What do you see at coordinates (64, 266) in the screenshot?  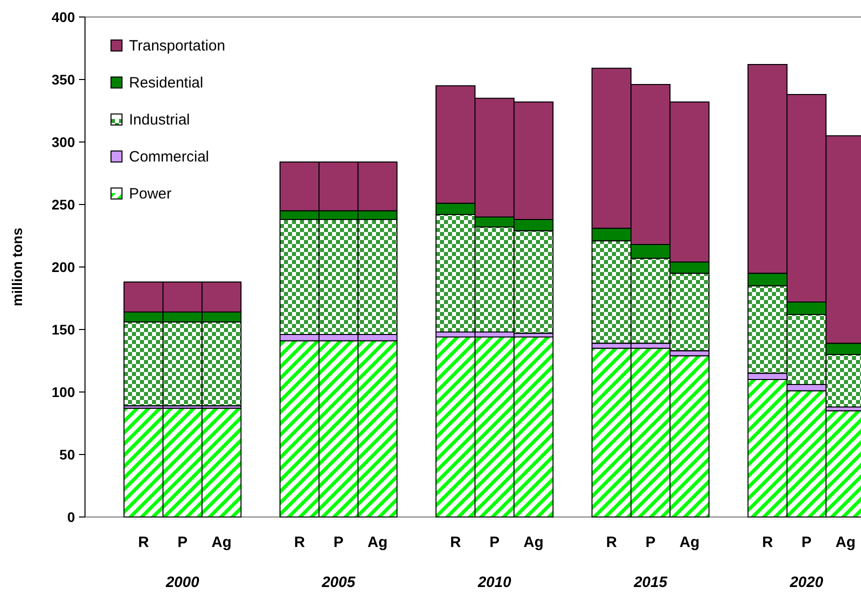 I see `y-tick-label: 200` at bounding box center [64, 266].